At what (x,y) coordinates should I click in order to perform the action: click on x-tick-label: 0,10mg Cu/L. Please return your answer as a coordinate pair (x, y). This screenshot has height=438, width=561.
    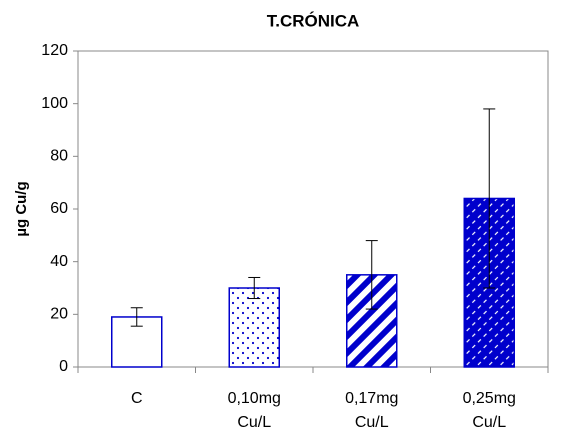
    Looking at the image, I should click on (254, 410).